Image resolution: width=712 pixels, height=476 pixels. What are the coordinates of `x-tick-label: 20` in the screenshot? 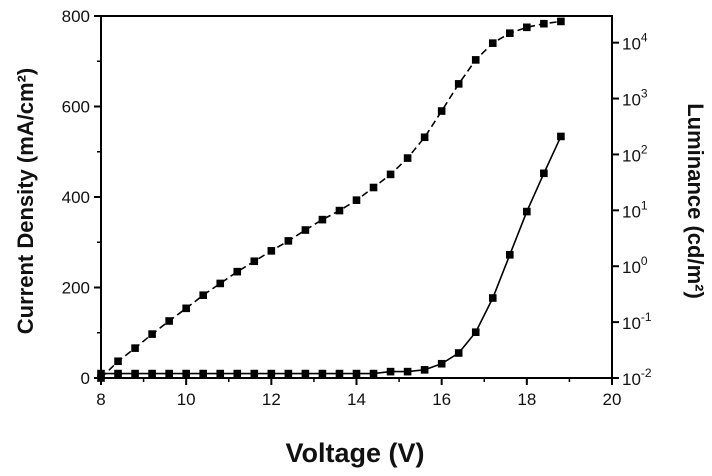 It's located at (612, 399).